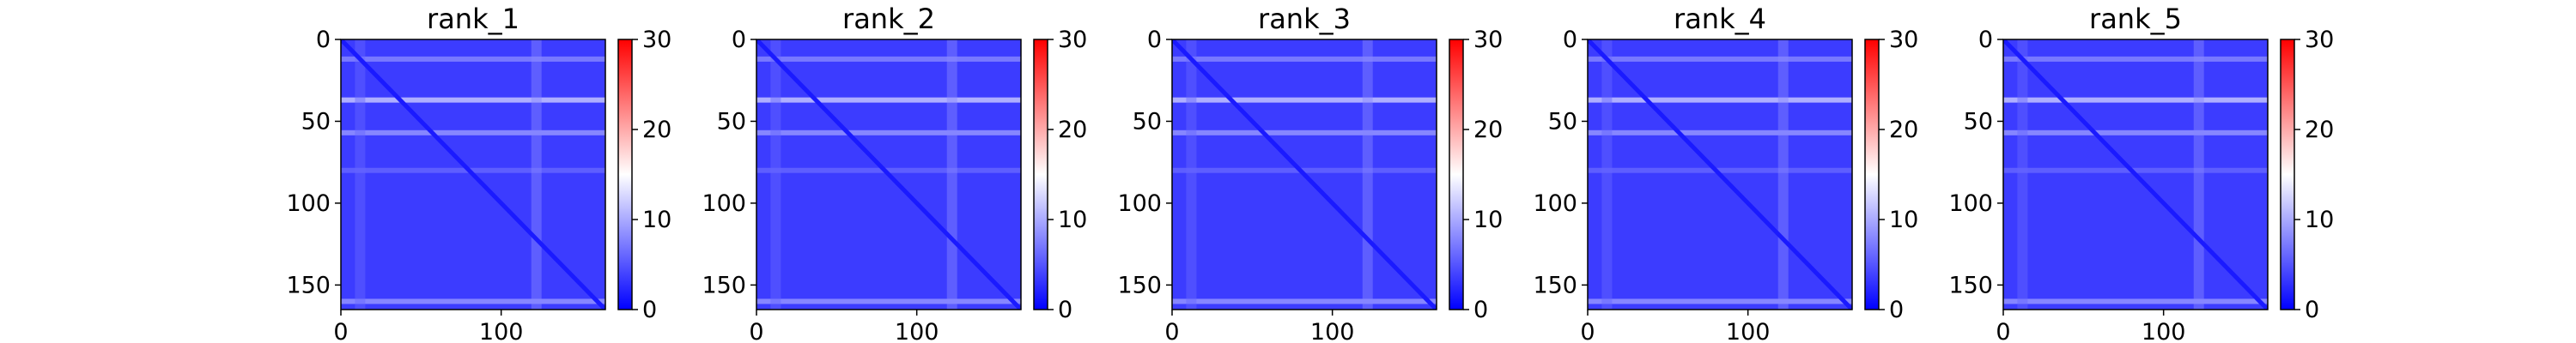 The width and height of the screenshot is (2576, 343). I want to click on panel-title: rank_5, so click(2135, 19).